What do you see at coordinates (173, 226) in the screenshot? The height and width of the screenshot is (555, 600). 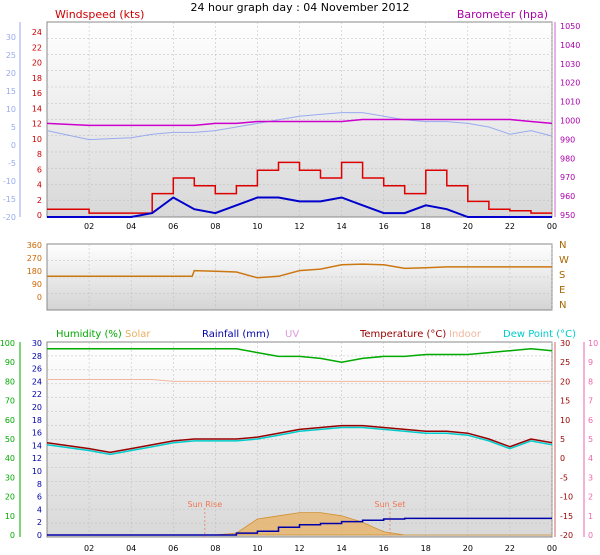 I see `x-tick-06: 06` at bounding box center [173, 226].